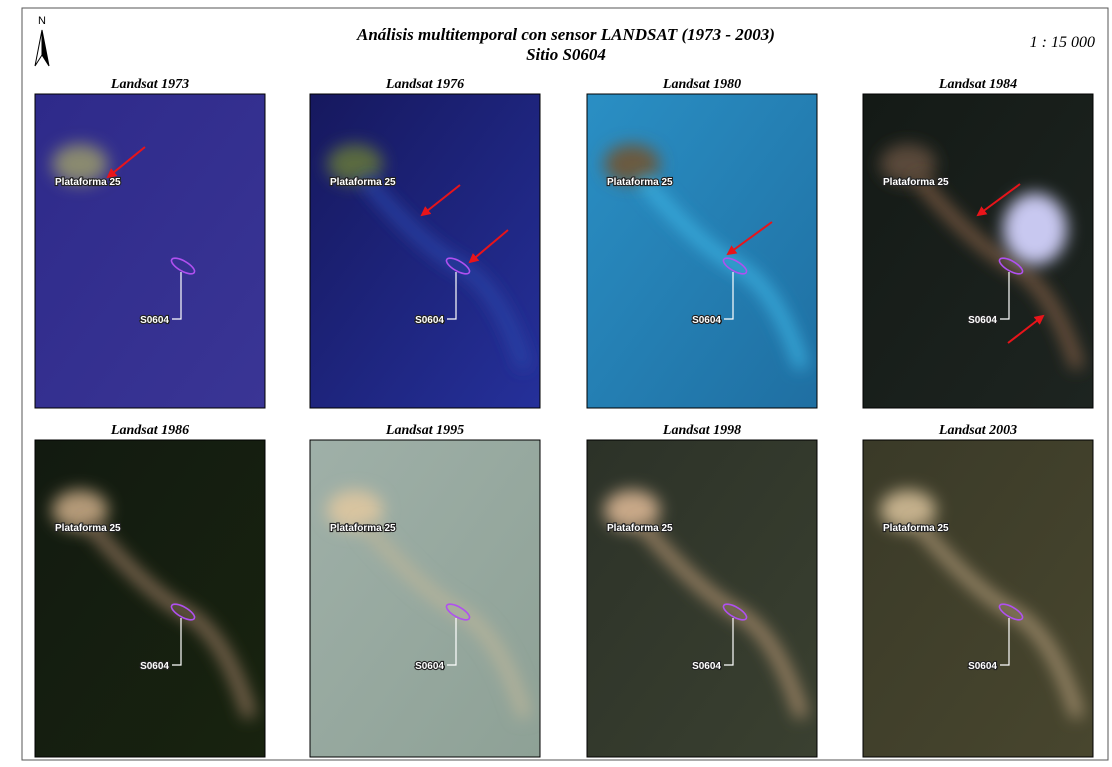 The height and width of the screenshot is (767, 1112). Describe the element at coordinates (149, 84) in the screenshot. I see `panel-title: Landsat 1973` at that location.